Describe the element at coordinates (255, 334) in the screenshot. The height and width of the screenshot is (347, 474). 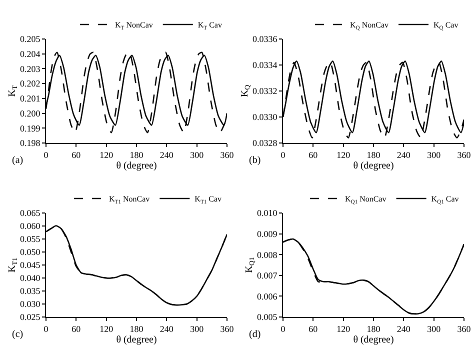
I see `text: (d)` at that location.